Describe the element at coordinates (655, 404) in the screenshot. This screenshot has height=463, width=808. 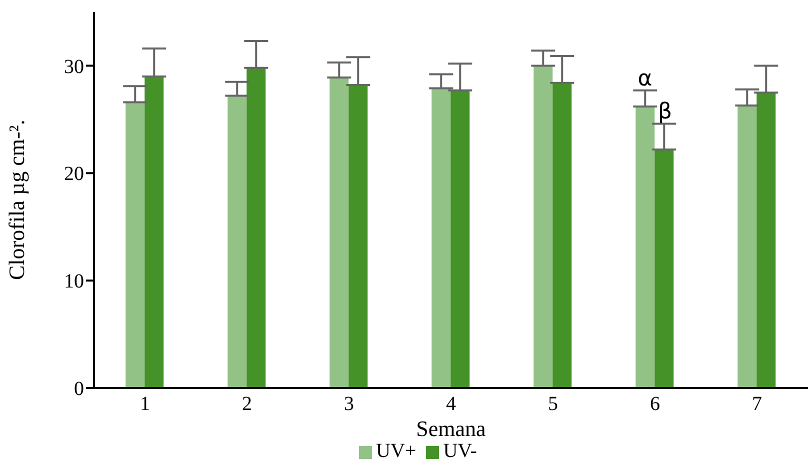
I see `x-tick-label: 6` at that location.